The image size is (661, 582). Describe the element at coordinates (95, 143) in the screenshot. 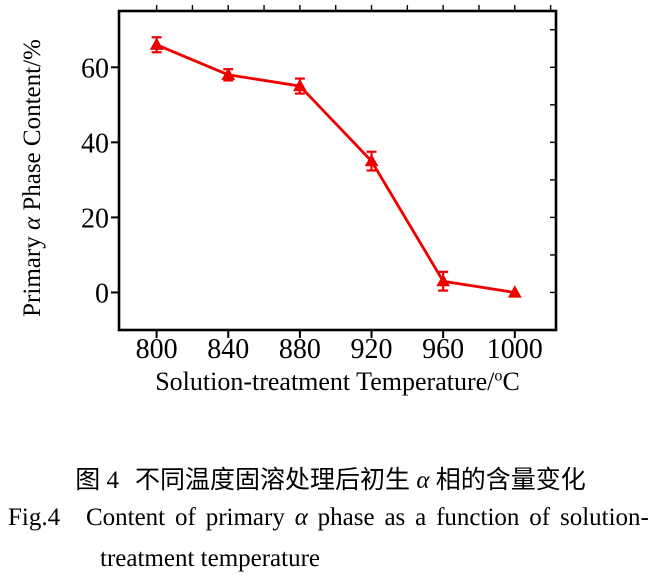

I see `y-tick-label: 40` at that location.